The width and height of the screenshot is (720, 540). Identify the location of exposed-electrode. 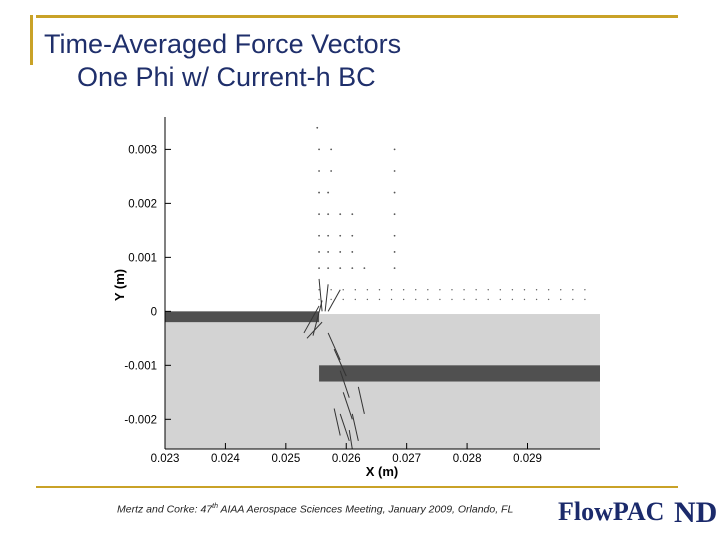
(242, 317).